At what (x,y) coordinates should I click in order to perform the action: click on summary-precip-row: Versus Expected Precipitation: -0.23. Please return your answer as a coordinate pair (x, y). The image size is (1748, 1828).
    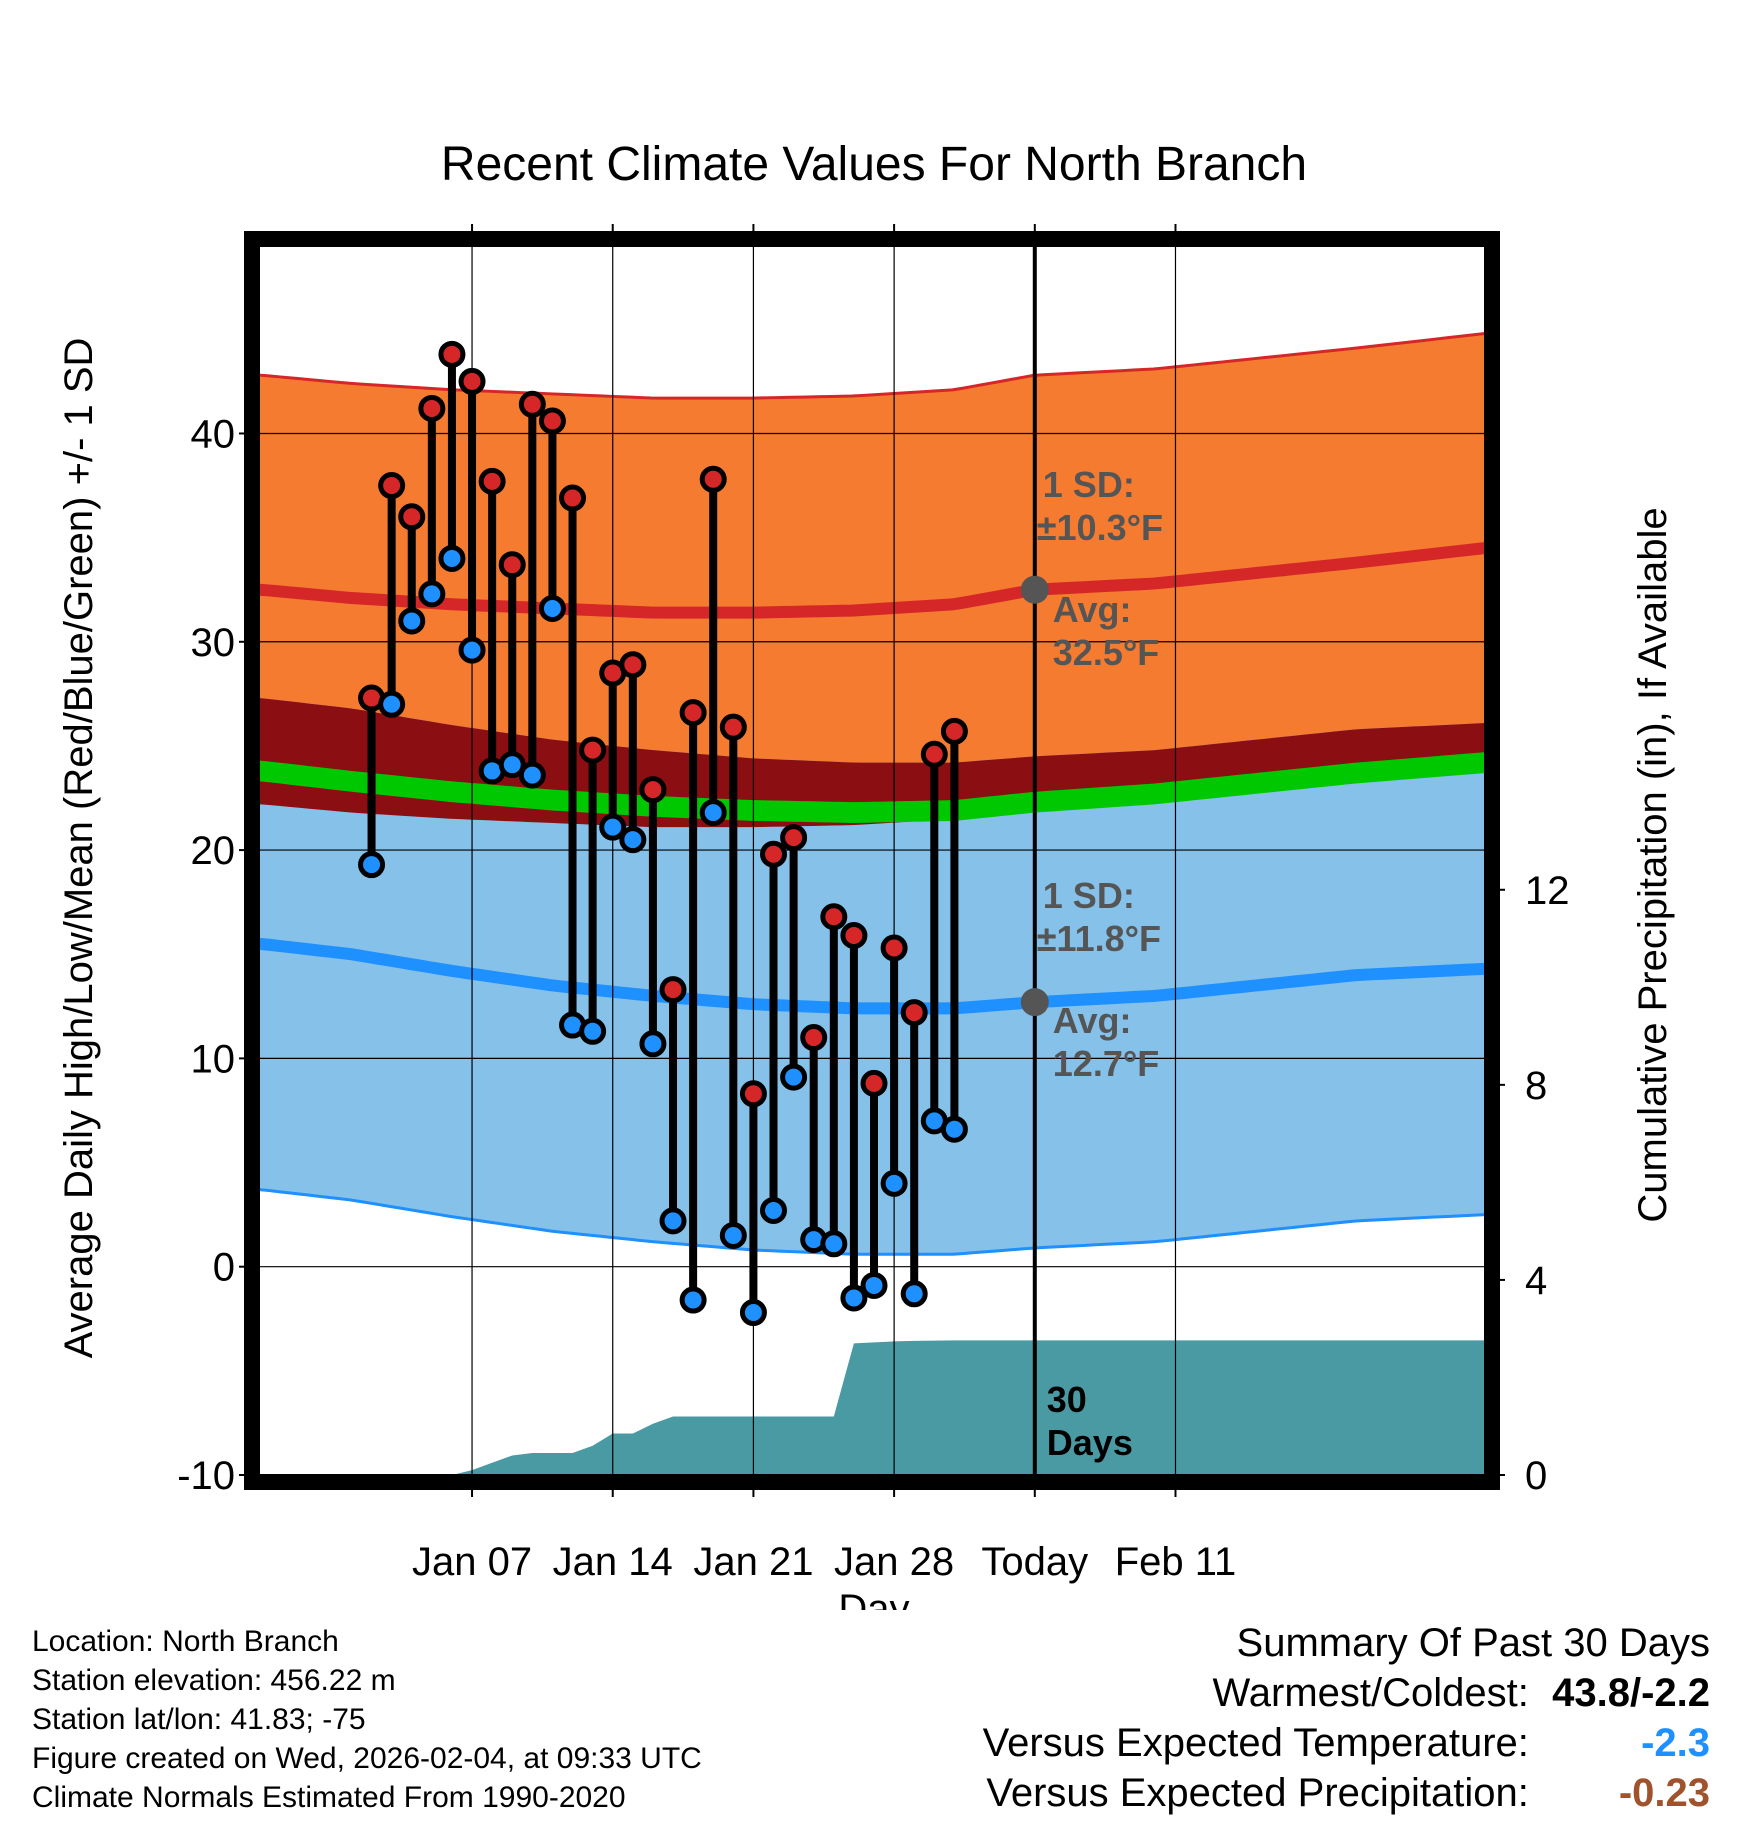
    Looking at the image, I should click on (1346, 1793).